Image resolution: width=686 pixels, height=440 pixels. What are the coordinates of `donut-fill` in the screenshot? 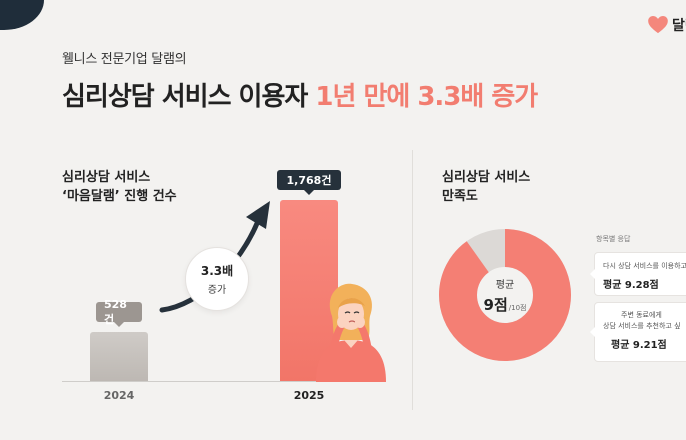 It's located at (505, 295).